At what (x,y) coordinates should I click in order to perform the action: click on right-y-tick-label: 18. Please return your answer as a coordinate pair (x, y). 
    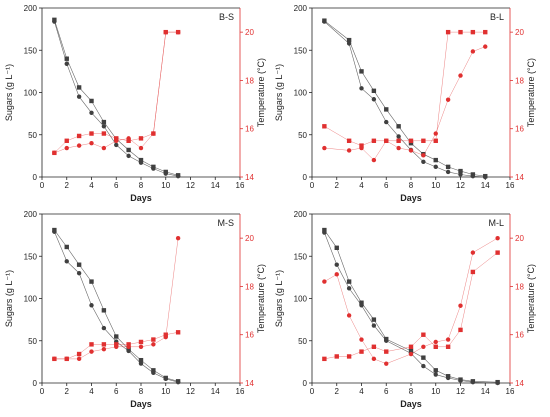
    Looking at the image, I should click on (519, 80).